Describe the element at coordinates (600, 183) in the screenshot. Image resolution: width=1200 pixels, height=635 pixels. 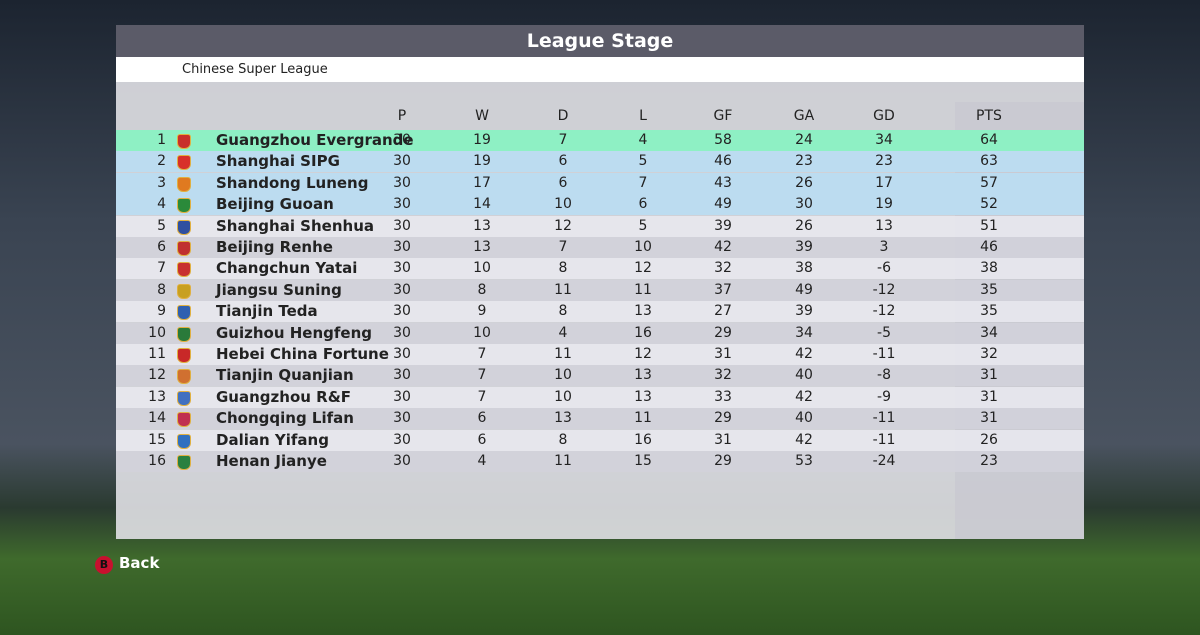
I see `table-row: 3 Shandong Luneng 30 17 6 7 43 26 17 57` at that location.